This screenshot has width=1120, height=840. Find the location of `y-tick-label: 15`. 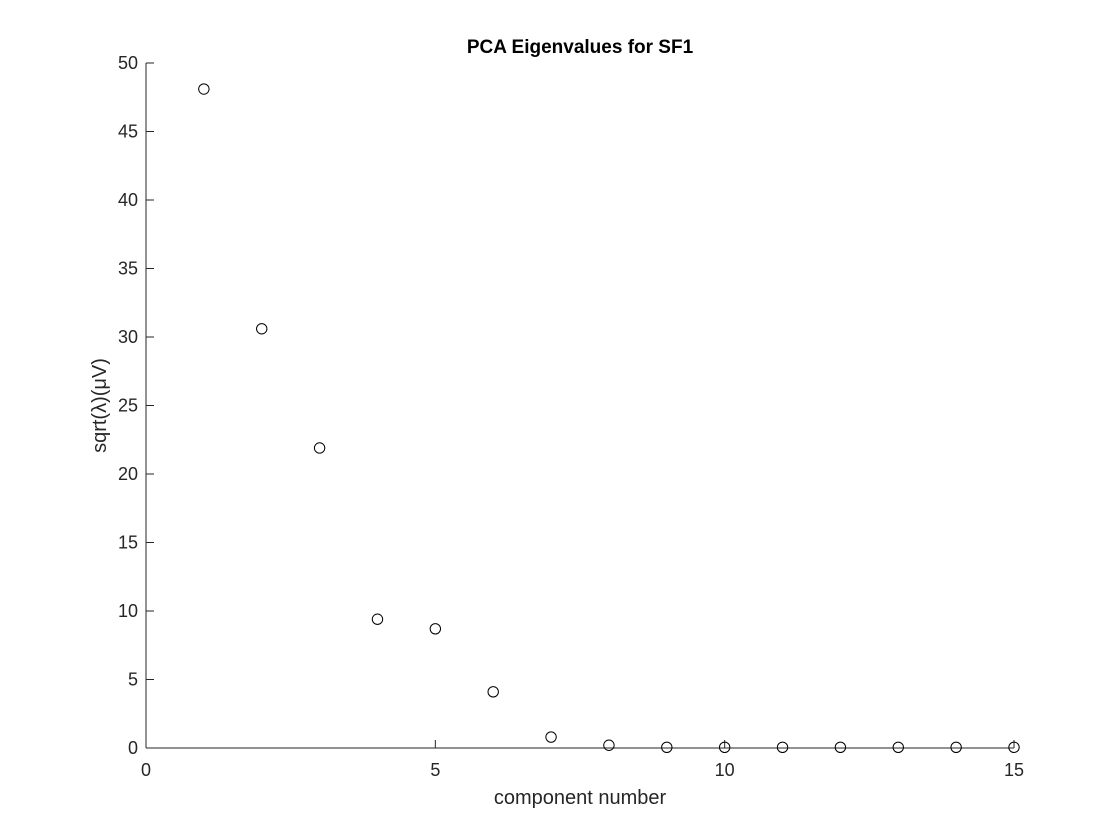

y-tick-label: 15 is located at coordinates (128, 543).